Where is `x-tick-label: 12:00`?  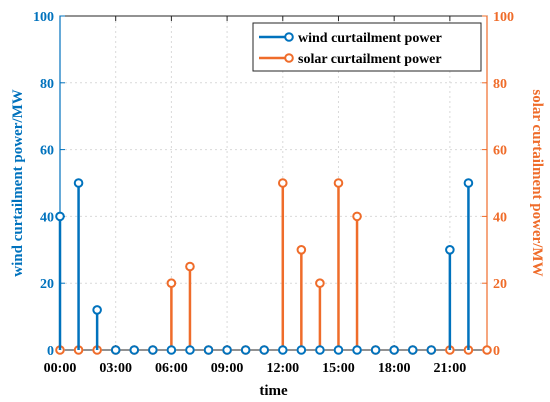 x-tick-label: 12:00 is located at coordinates (282, 368).